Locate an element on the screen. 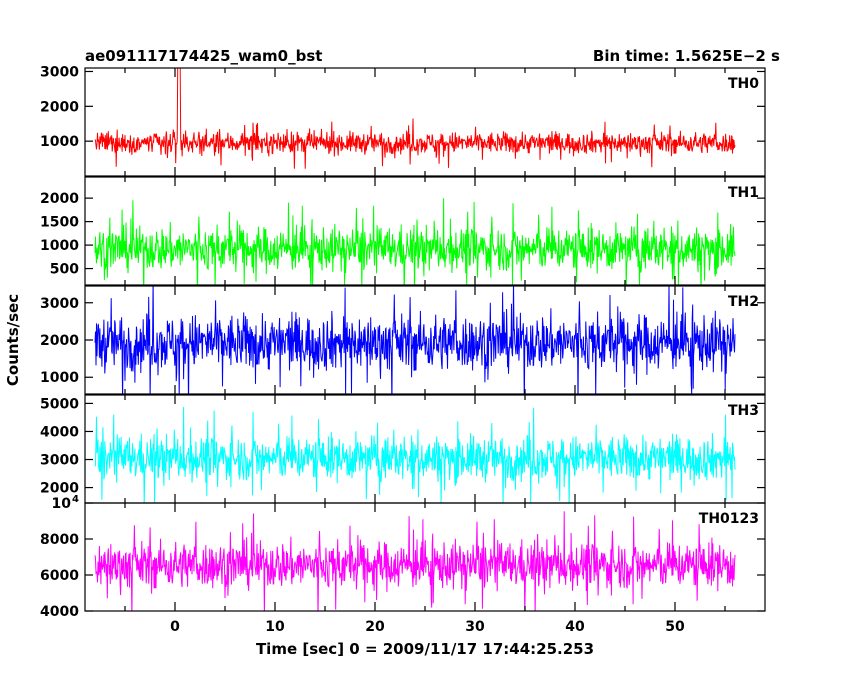 This screenshot has width=850, height=680. x-tick-label: 10 is located at coordinates (275, 627).